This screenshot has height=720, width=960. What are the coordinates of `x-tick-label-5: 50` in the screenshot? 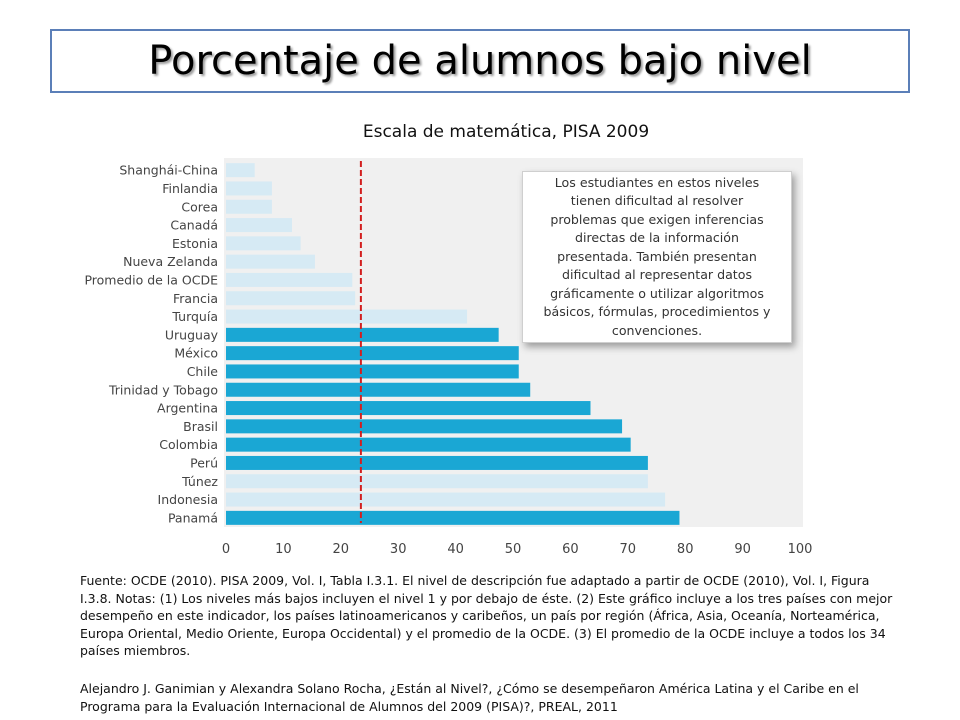 It's located at (513, 549).